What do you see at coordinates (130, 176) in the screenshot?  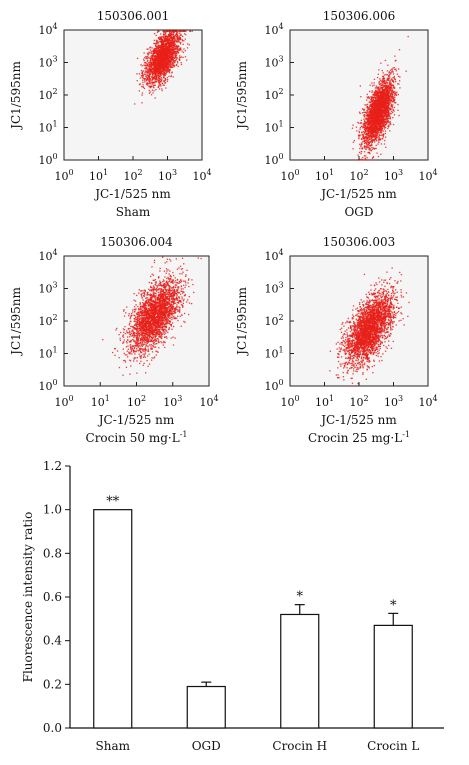 I see `x-tick-label-base: 10` at bounding box center [130, 176].